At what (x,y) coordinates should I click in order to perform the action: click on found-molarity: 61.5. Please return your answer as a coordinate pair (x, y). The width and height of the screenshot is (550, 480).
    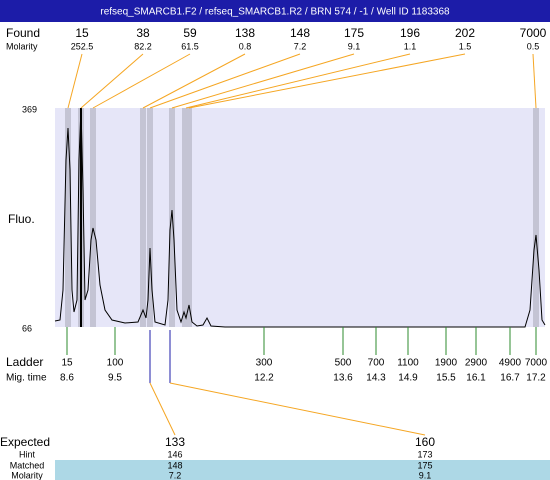
    Looking at the image, I should click on (190, 46).